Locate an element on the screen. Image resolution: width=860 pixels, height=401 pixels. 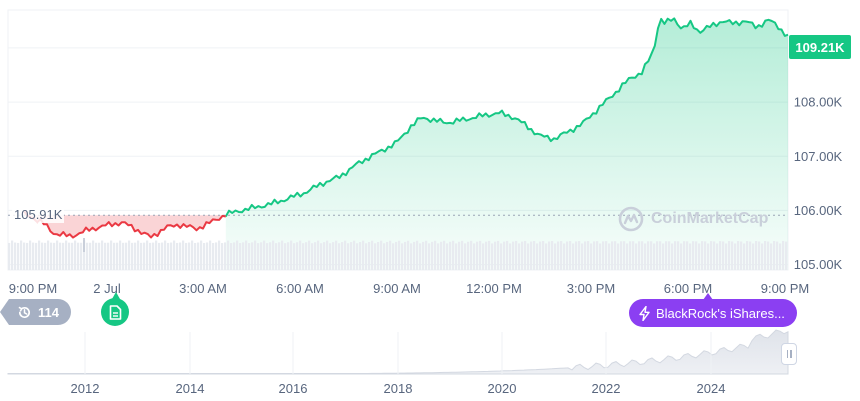
navigator-year-label: 2022 is located at coordinates (606, 388).